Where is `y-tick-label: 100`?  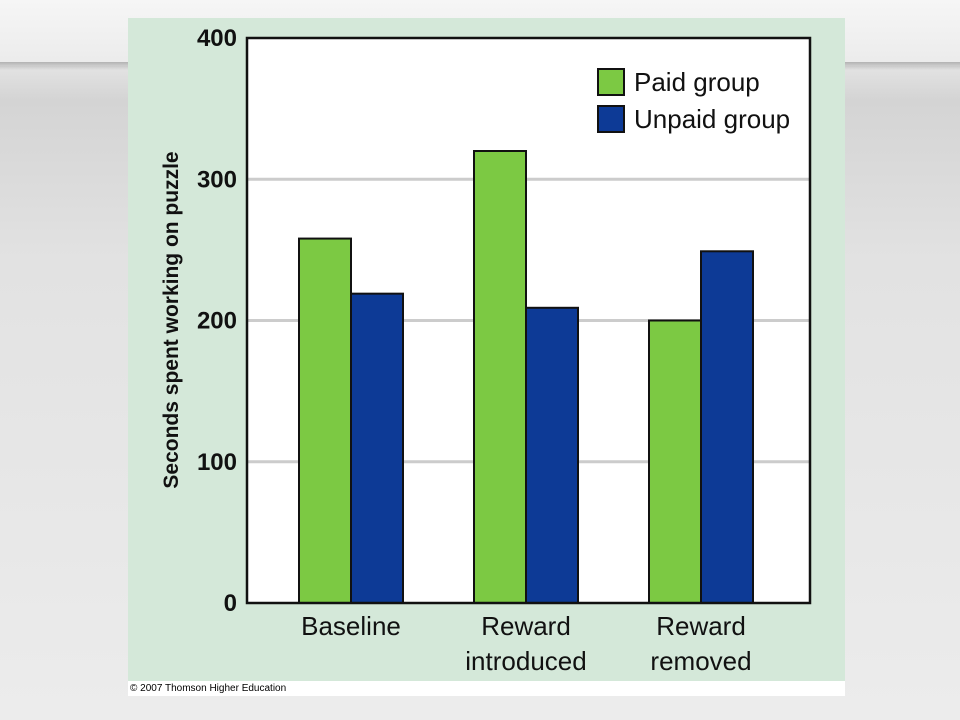 y-tick-label: 100 is located at coordinates (217, 462).